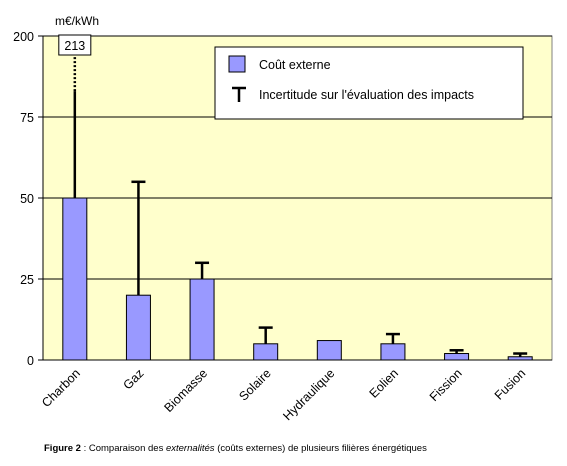 The width and height of the screenshot is (567, 466). Describe the element at coordinates (237, 64) in the screenshot. I see `legend-swatch` at that location.